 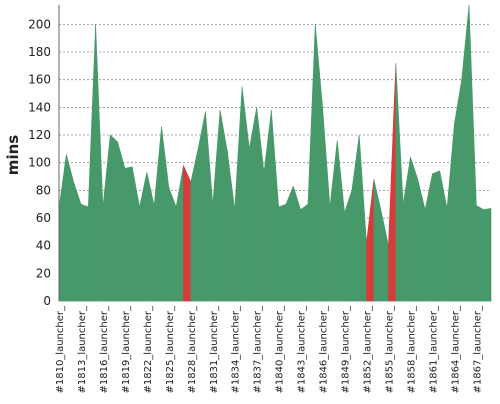 What do you see at coordinates (43, 190) in the screenshot?
I see `y-tick-label: 80` at bounding box center [43, 190].